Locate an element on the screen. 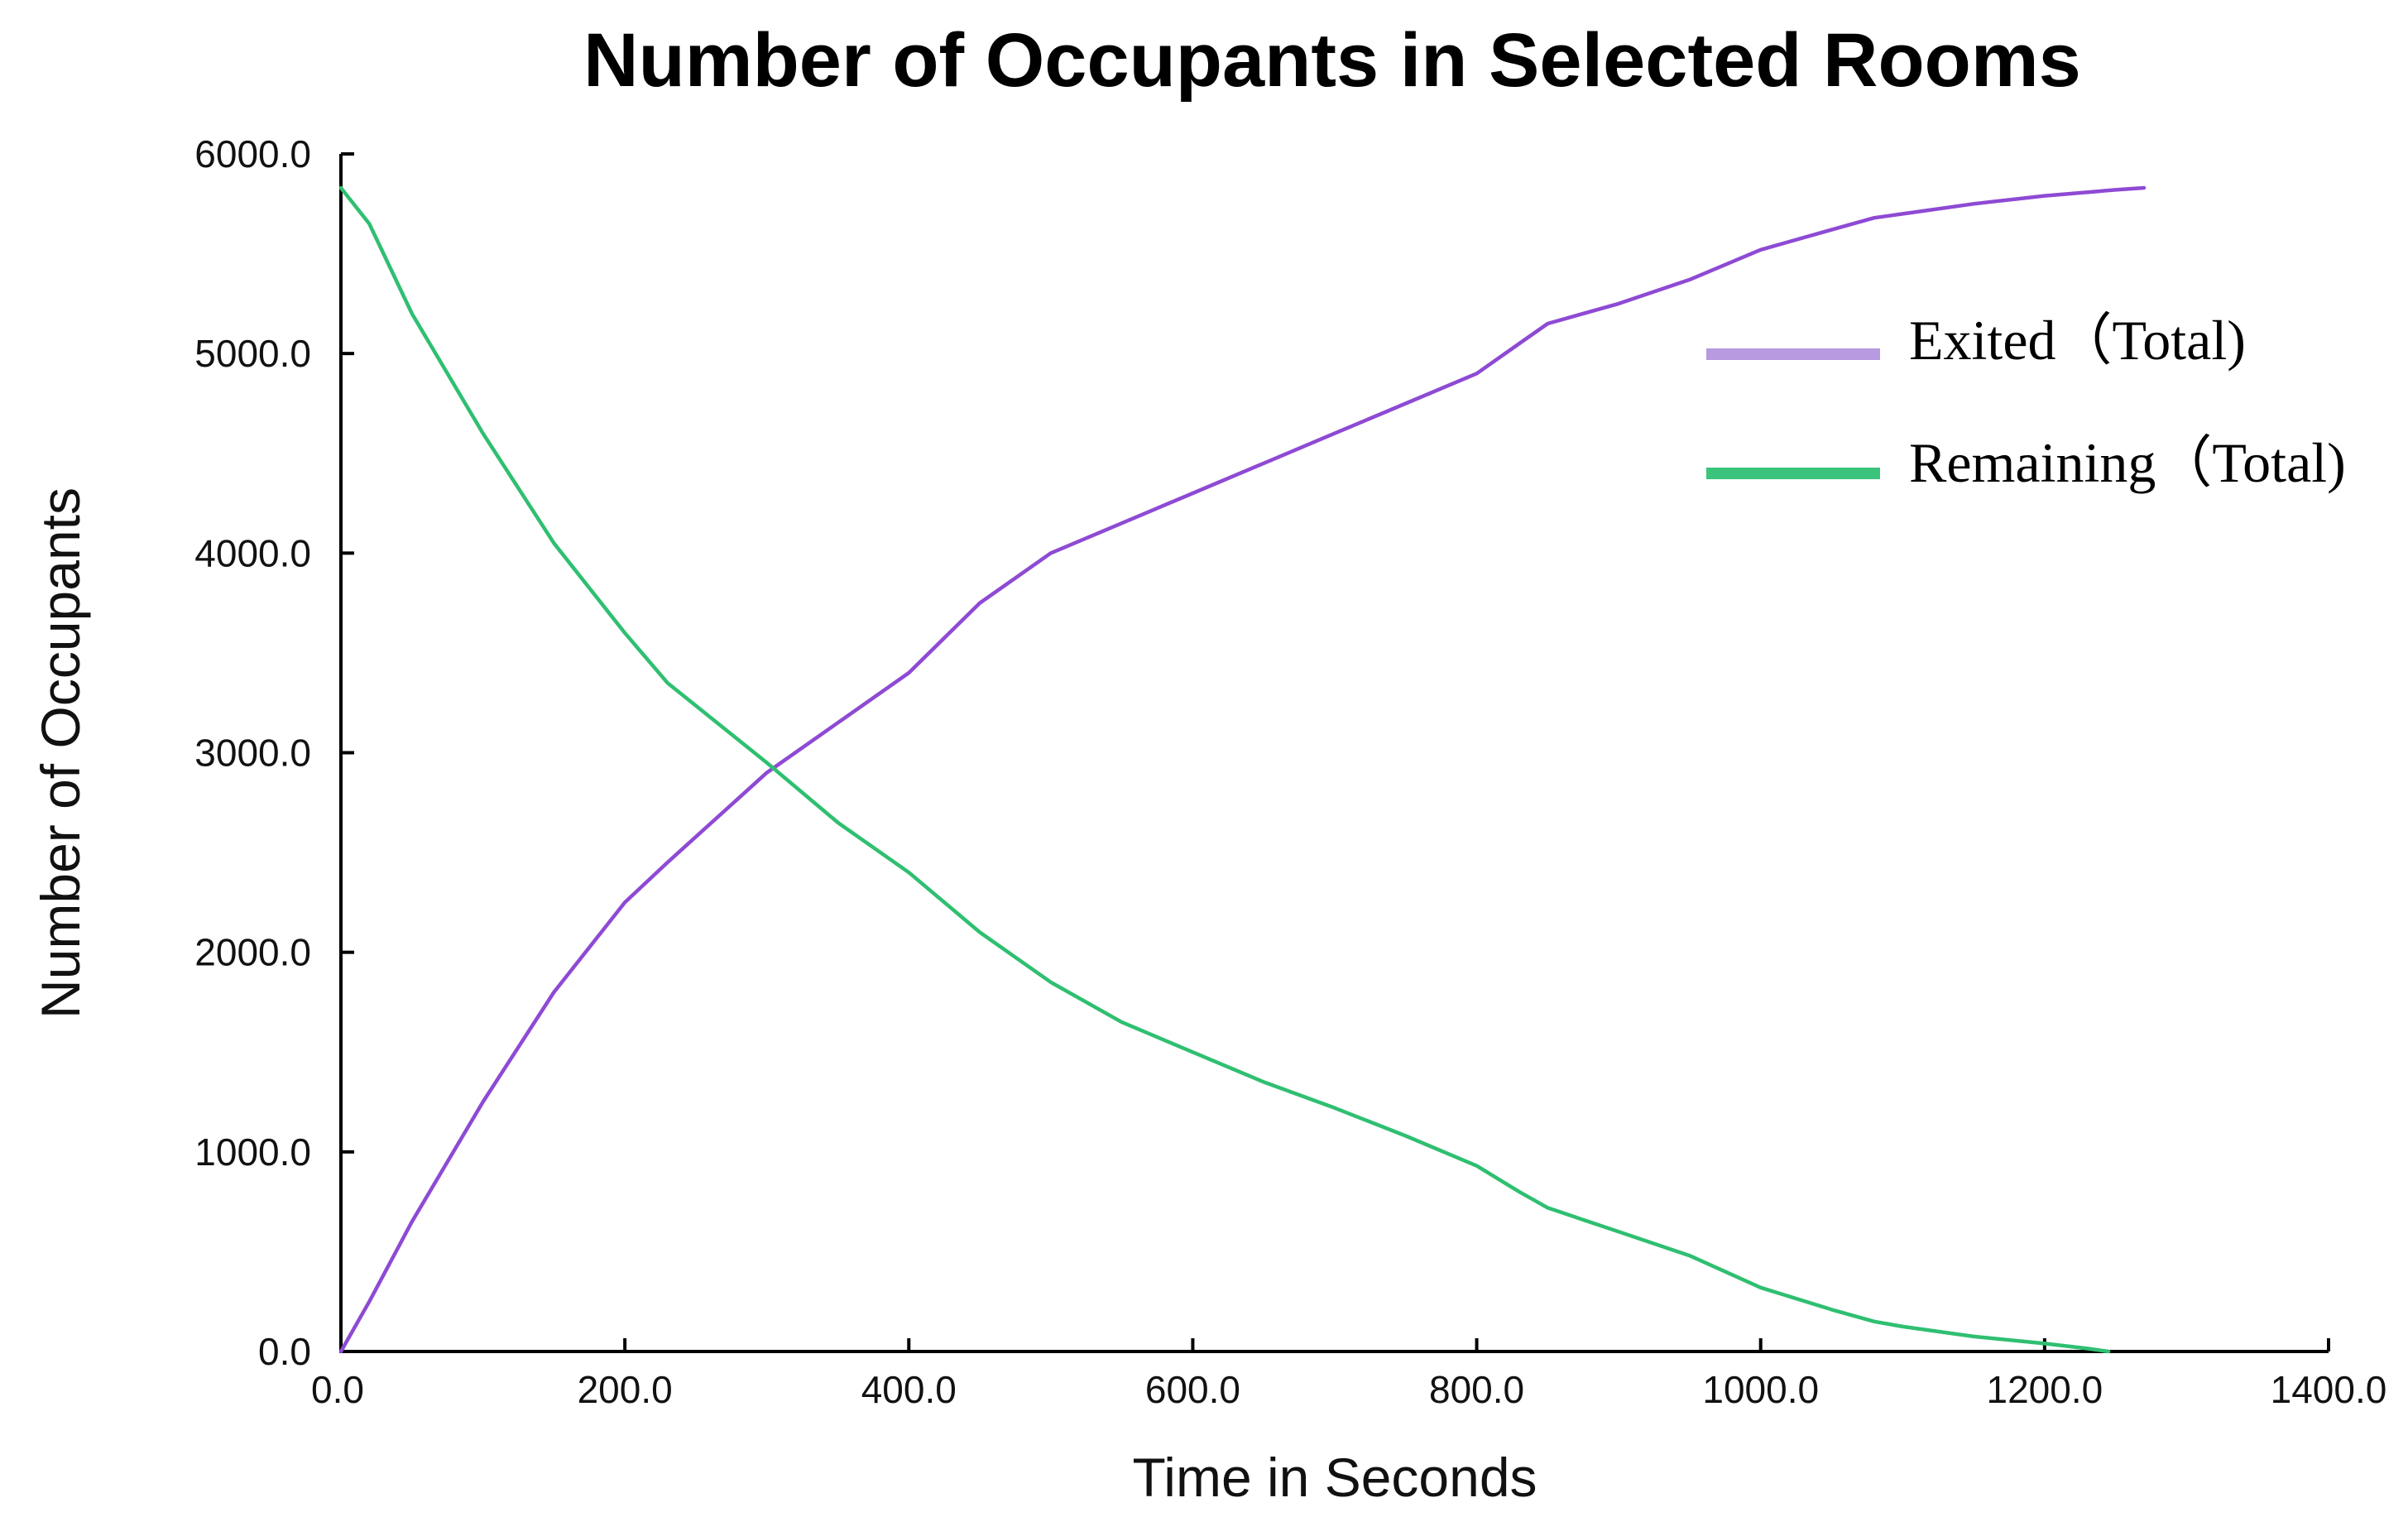 This screenshot has height=1517, width=2408. x-tick-label: 200.0 is located at coordinates (625, 1389).